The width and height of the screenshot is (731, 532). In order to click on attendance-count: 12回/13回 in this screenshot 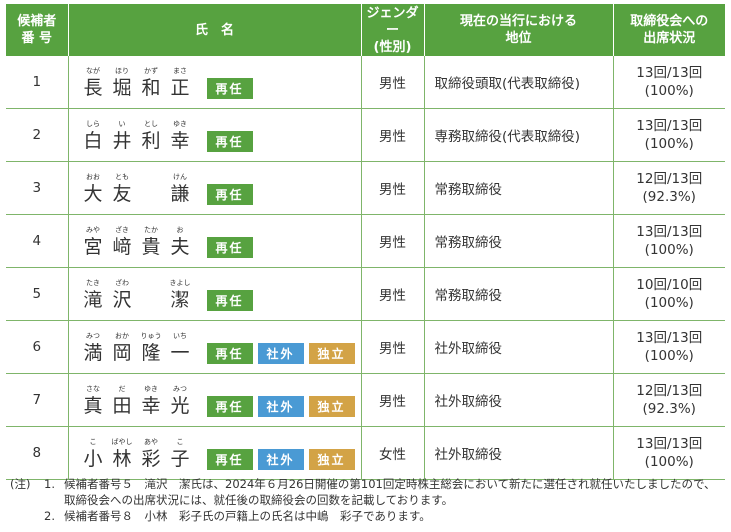, I will do `click(669, 179)`.